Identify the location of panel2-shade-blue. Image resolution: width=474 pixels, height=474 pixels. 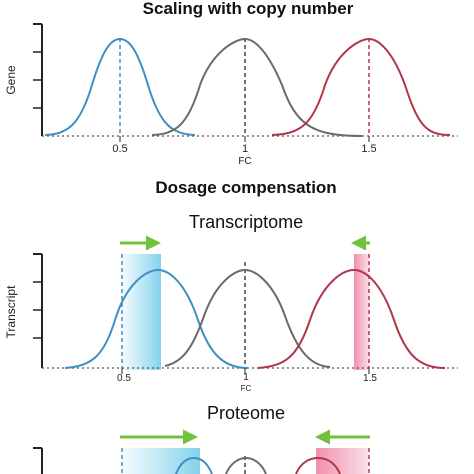
(141, 312).